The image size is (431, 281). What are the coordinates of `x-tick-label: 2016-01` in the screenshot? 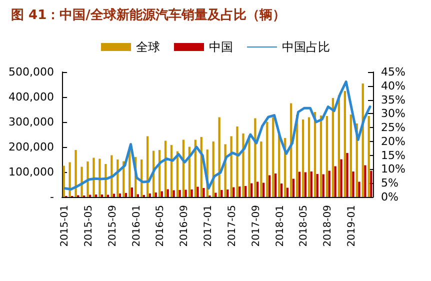 It's located at (136, 226).